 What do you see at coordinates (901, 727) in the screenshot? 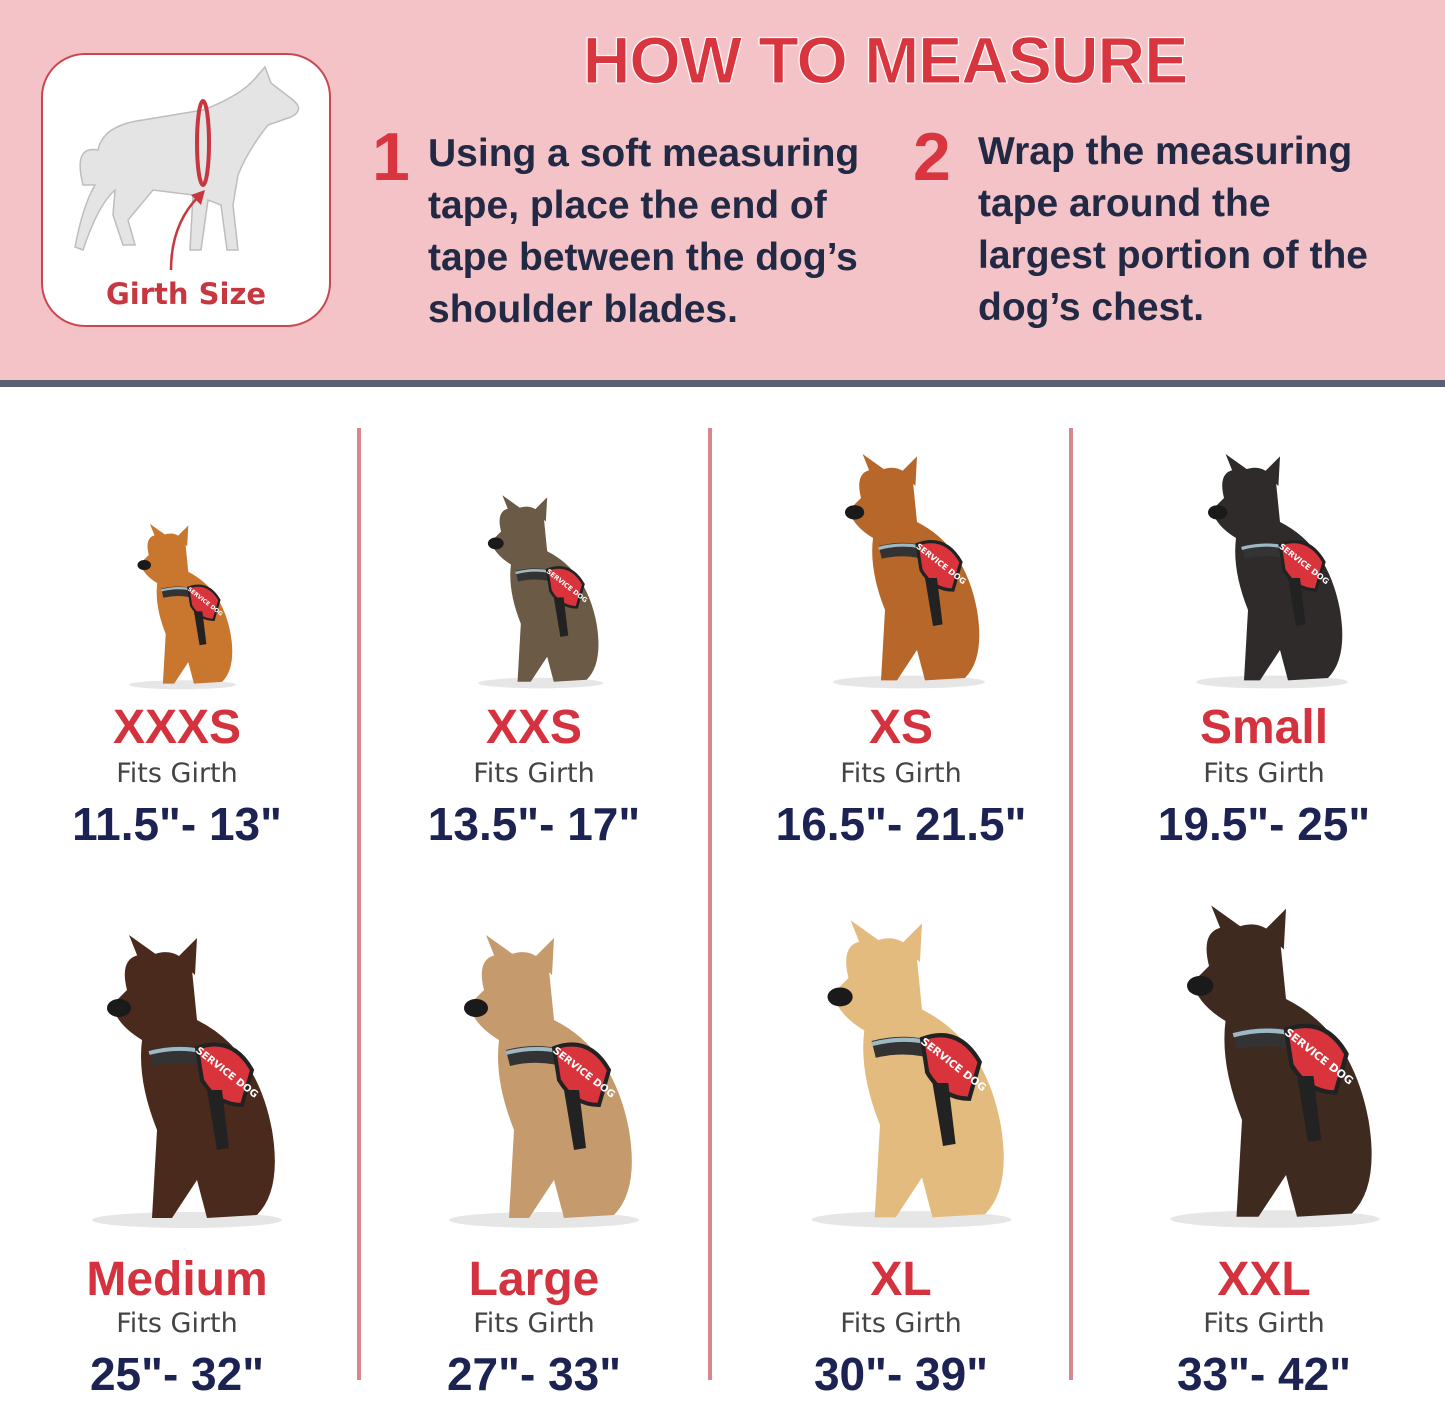
I see `size-label: XS` at bounding box center [901, 727].